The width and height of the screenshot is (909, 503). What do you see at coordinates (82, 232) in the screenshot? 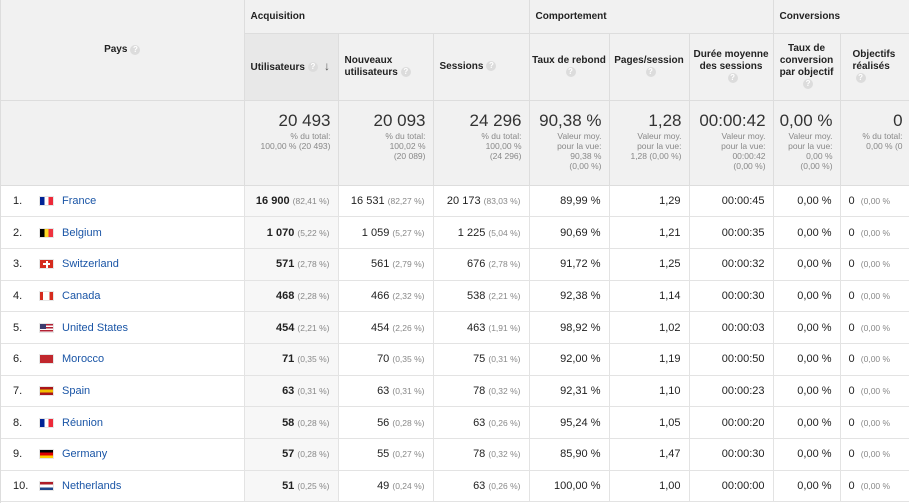
I see `country-link: Belgium` at bounding box center [82, 232].